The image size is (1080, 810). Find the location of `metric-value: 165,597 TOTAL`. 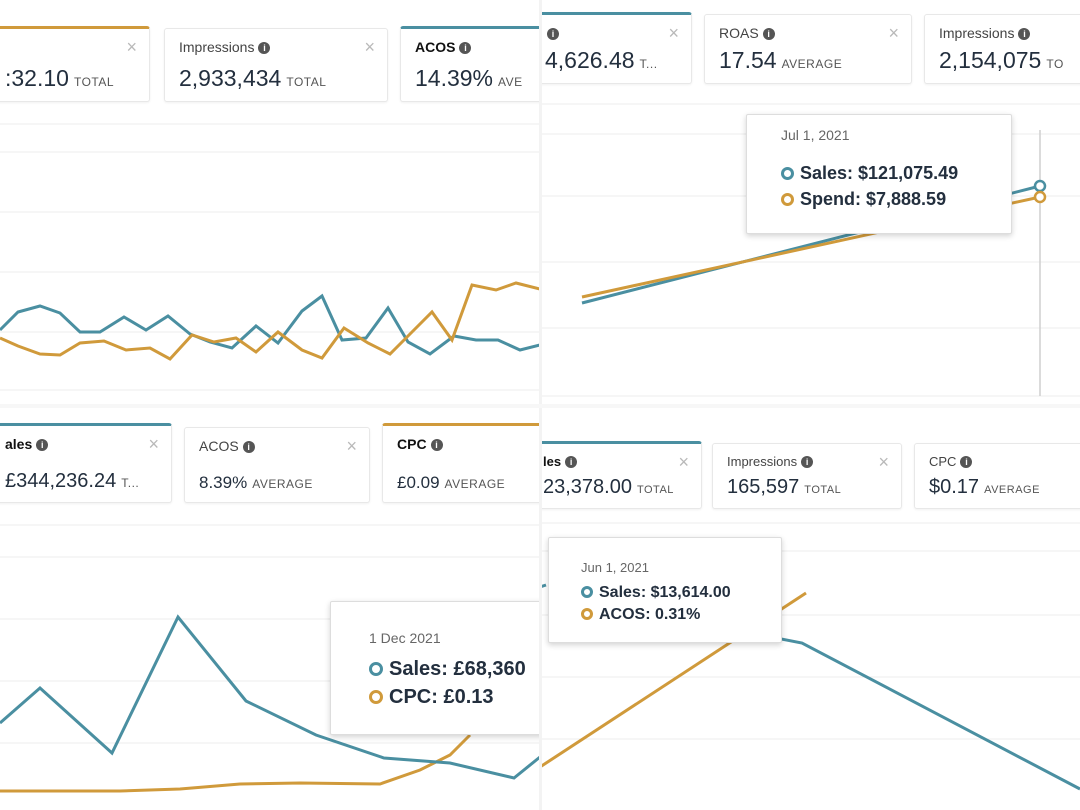

metric-value: 165,597 TOTAL is located at coordinates (784, 487).